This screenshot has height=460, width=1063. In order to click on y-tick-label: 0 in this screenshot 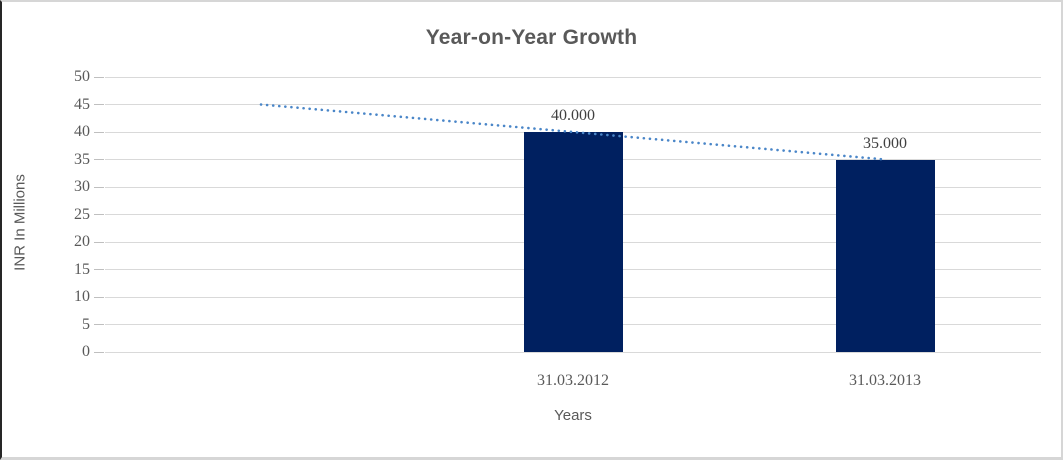, I will do `click(86, 351)`.